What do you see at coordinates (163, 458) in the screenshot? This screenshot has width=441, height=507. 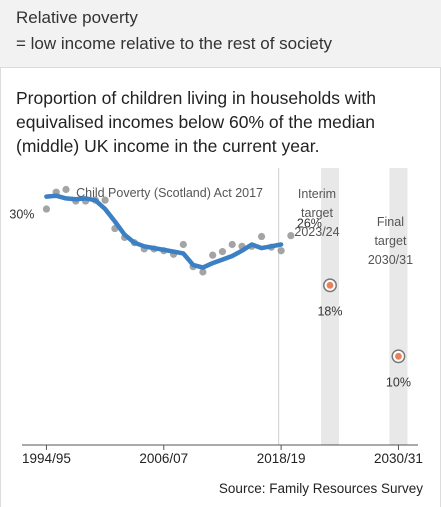 I see `x-tick-label-2006/07: 2006/07` at bounding box center [163, 458].